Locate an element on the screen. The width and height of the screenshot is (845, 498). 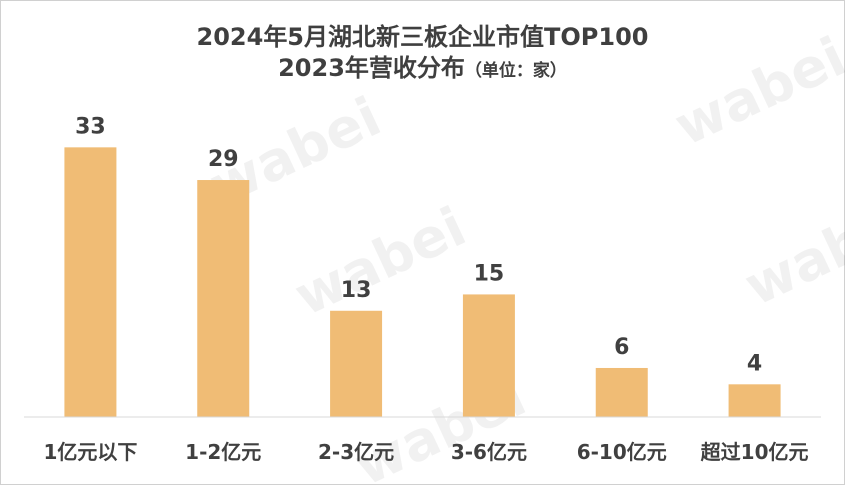
chart-title-line2: 2023年营收分布（单位：家） is located at coordinates (422, 70).